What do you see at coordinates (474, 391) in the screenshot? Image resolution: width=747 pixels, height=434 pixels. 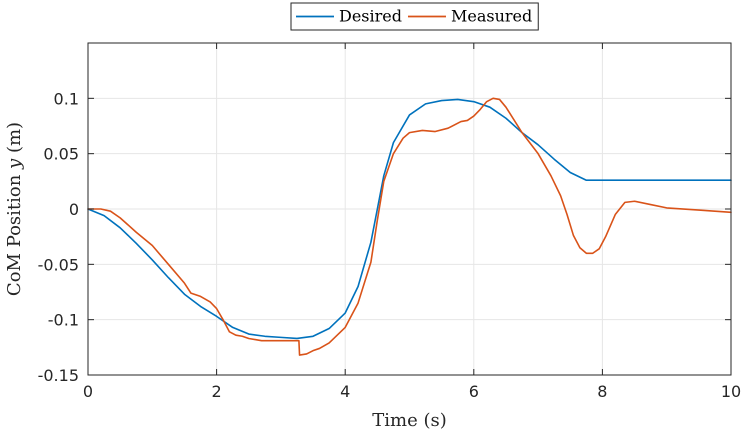 I see `x-tick-label: 6` at bounding box center [474, 391].